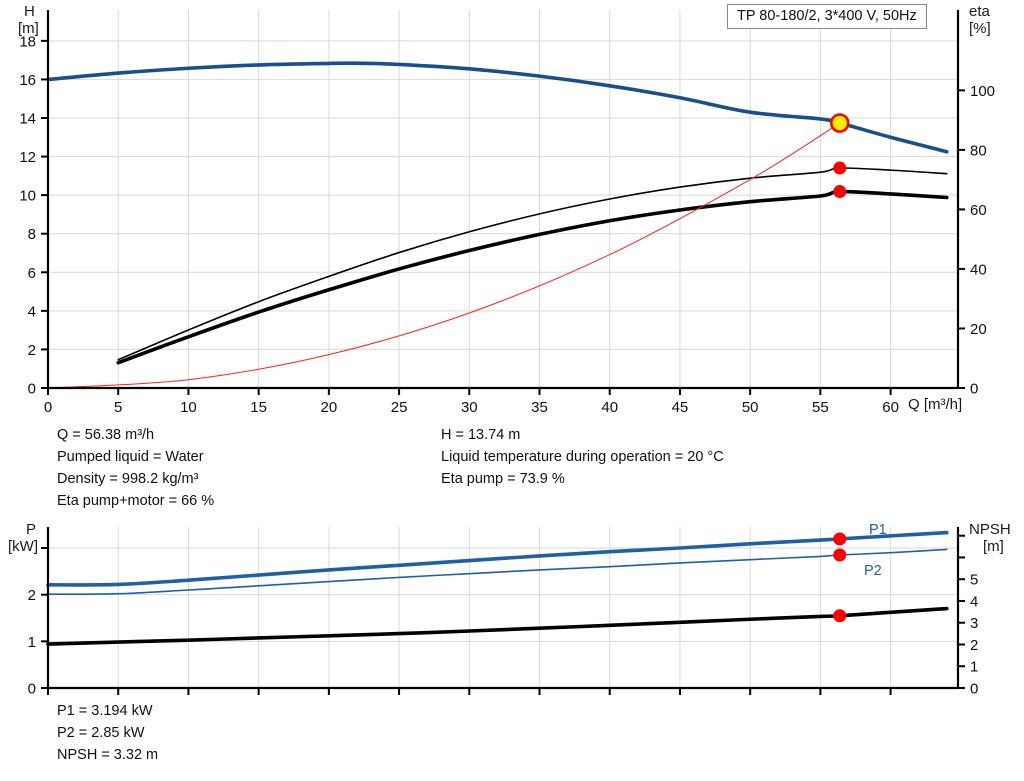 The image size is (1024, 781). Describe the element at coordinates (469, 407) in the screenshot. I see `tick-label-bottom: 30` at that location.